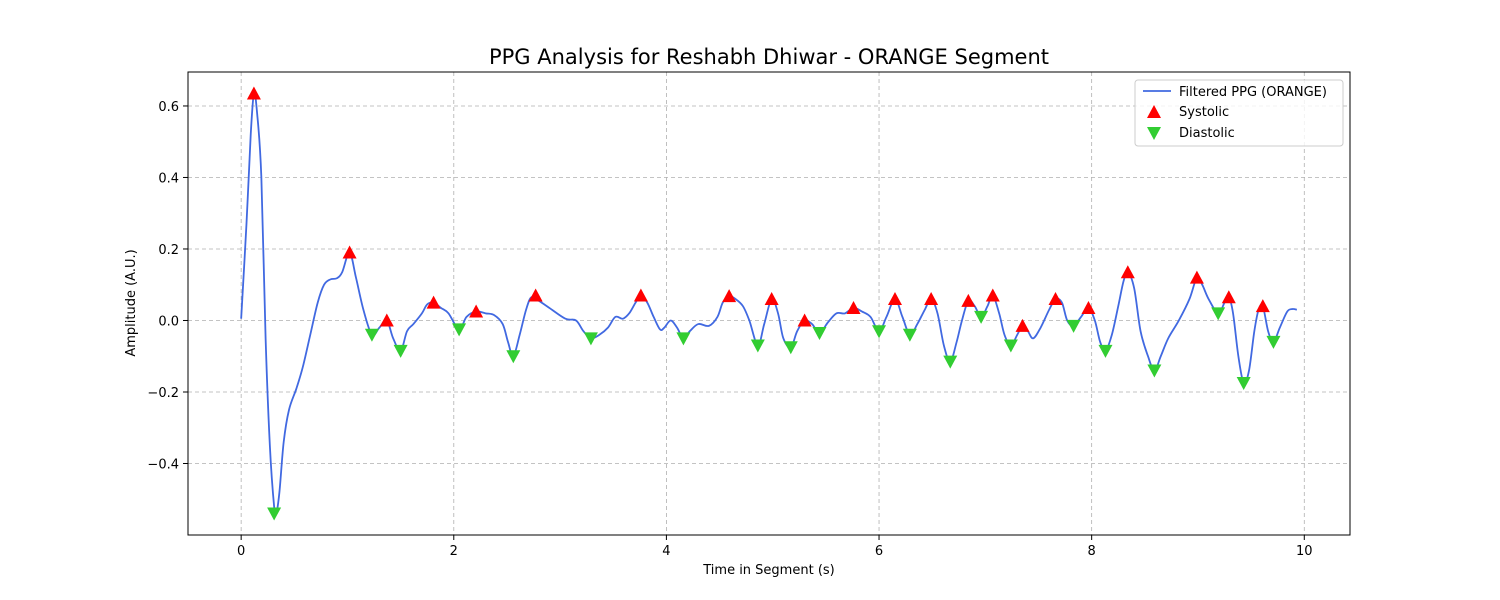 The image size is (1500, 600). I want to click on y-axis-label: Amplitude (A.U.), so click(131, 302).